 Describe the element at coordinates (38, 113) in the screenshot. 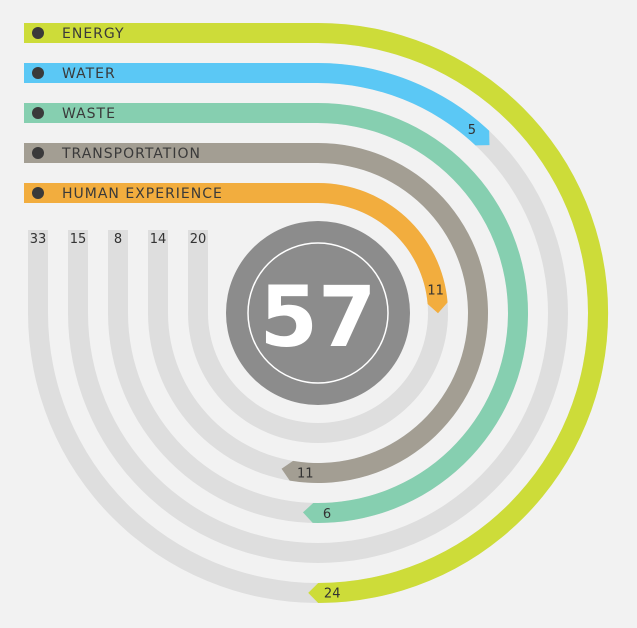

I see `recycle-icon` at that location.